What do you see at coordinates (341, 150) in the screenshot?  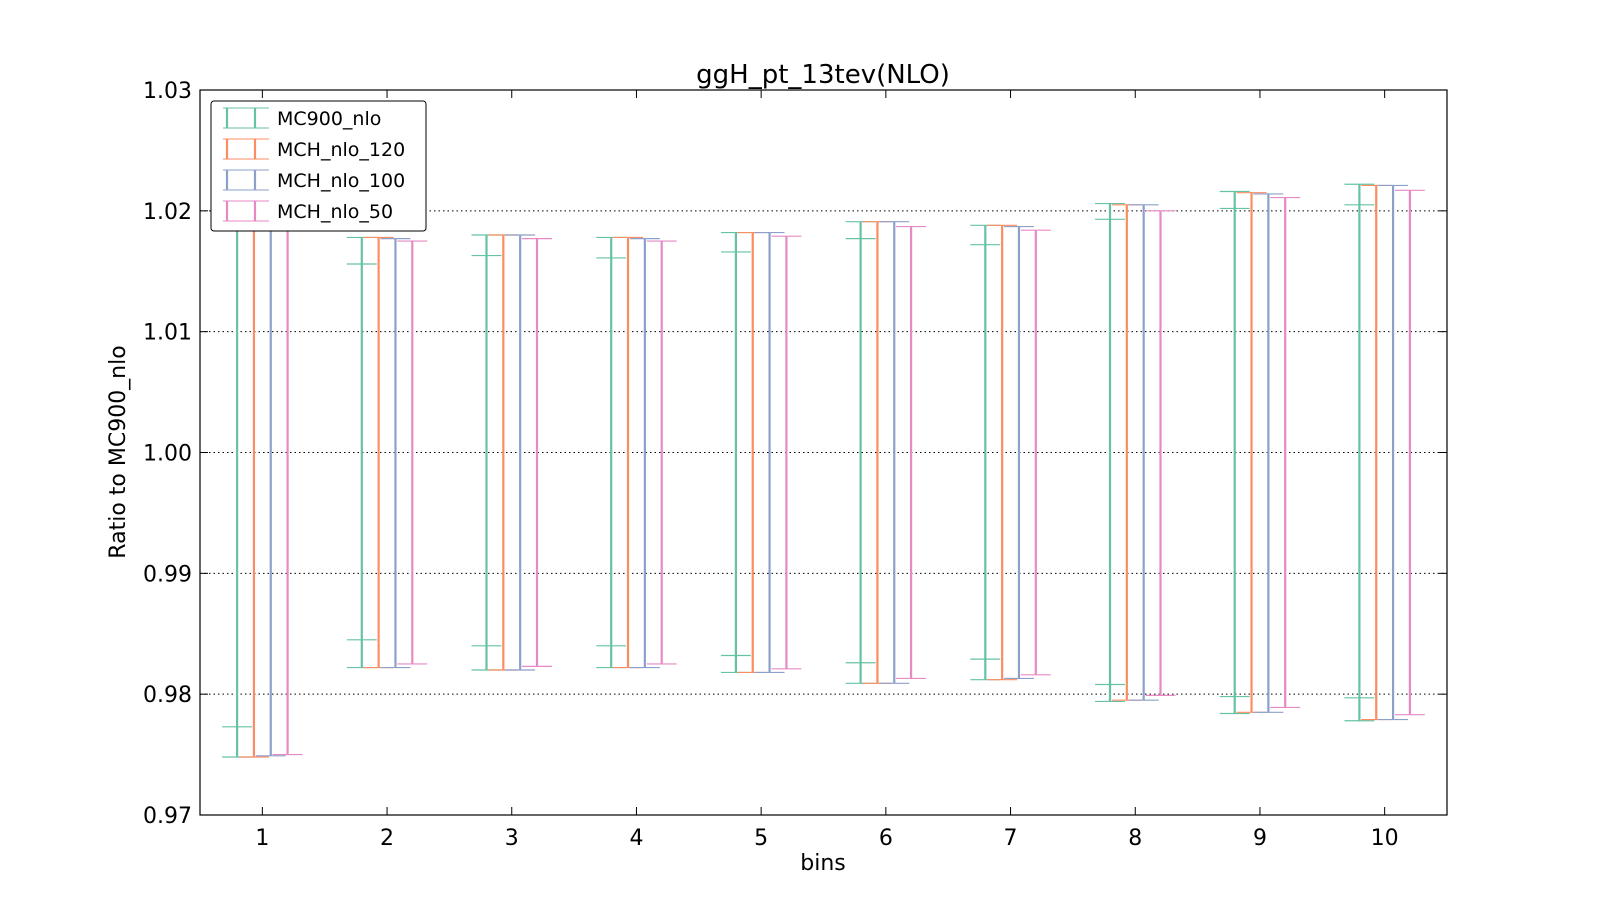 I see `legend-label: MCH_nlo_120` at bounding box center [341, 150].